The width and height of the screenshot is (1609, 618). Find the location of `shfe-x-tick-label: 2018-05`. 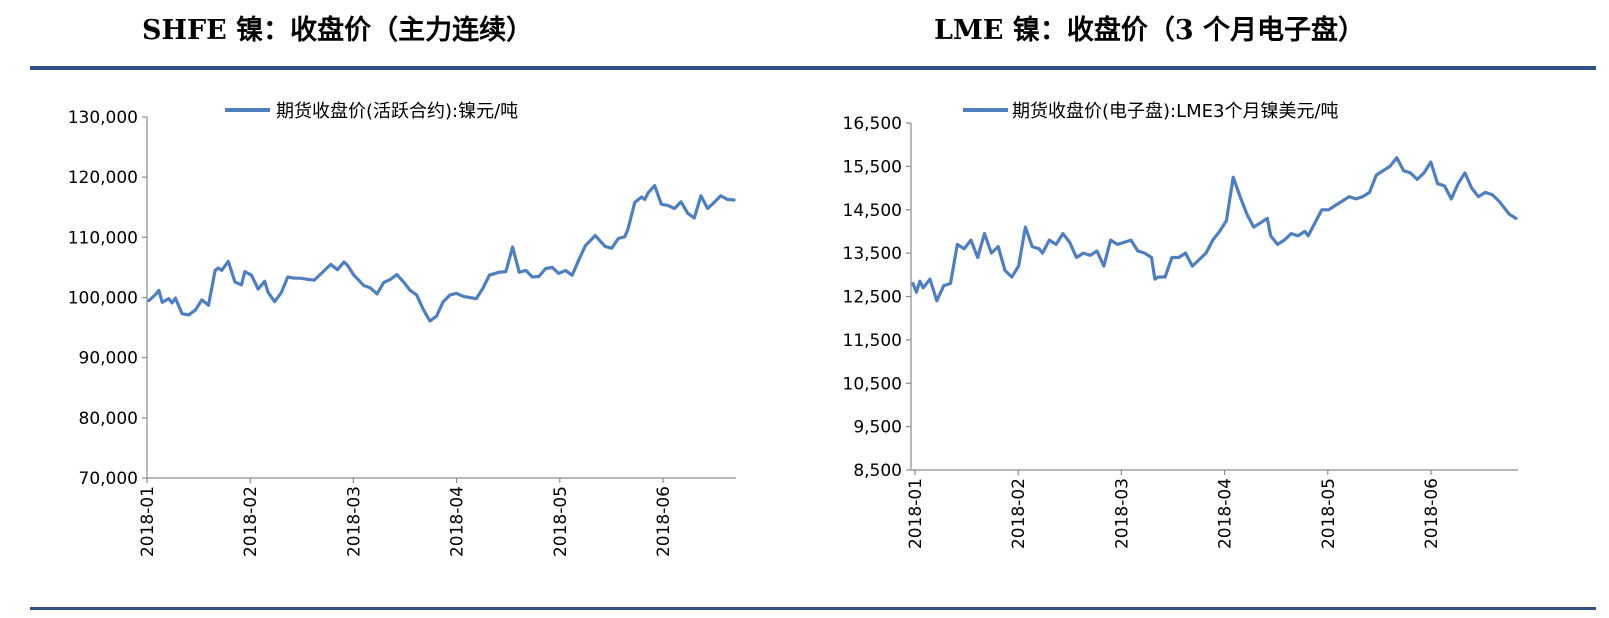

shfe-x-tick-label: 2018-05 is located at coordinates (561, 521).